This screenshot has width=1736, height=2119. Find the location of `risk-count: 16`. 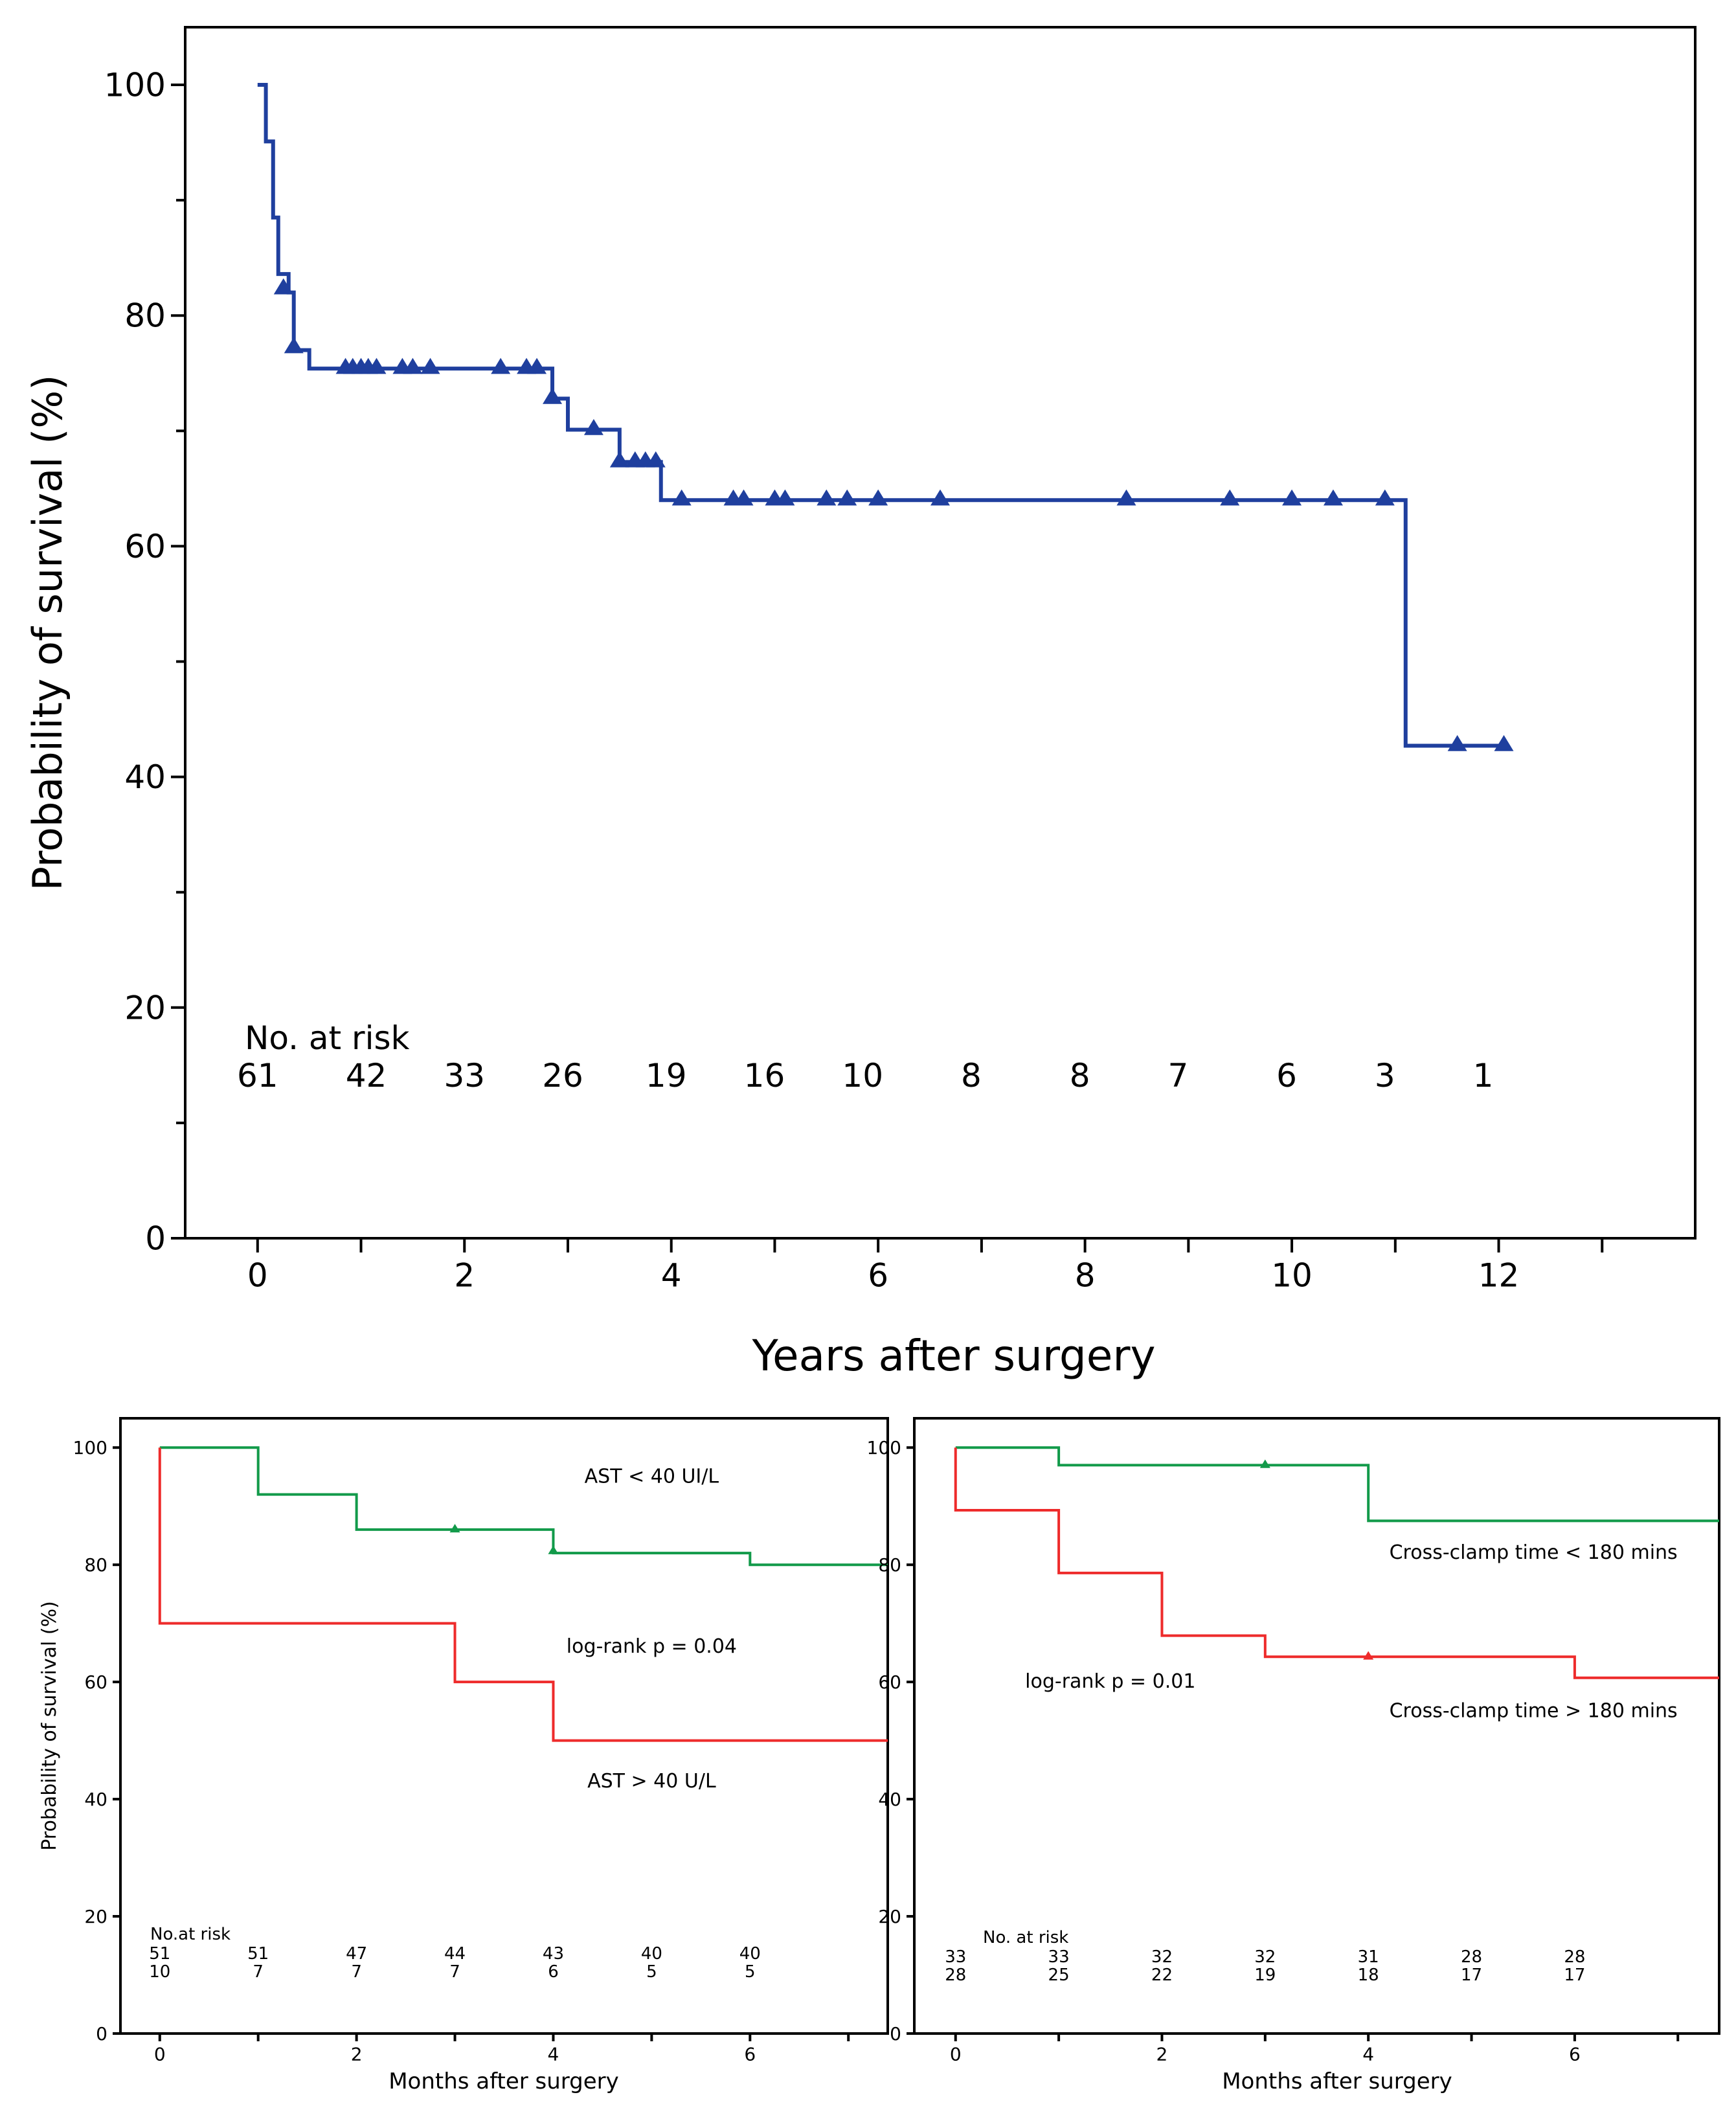

risk-count: 16 is located at coordinates (765, 1075).